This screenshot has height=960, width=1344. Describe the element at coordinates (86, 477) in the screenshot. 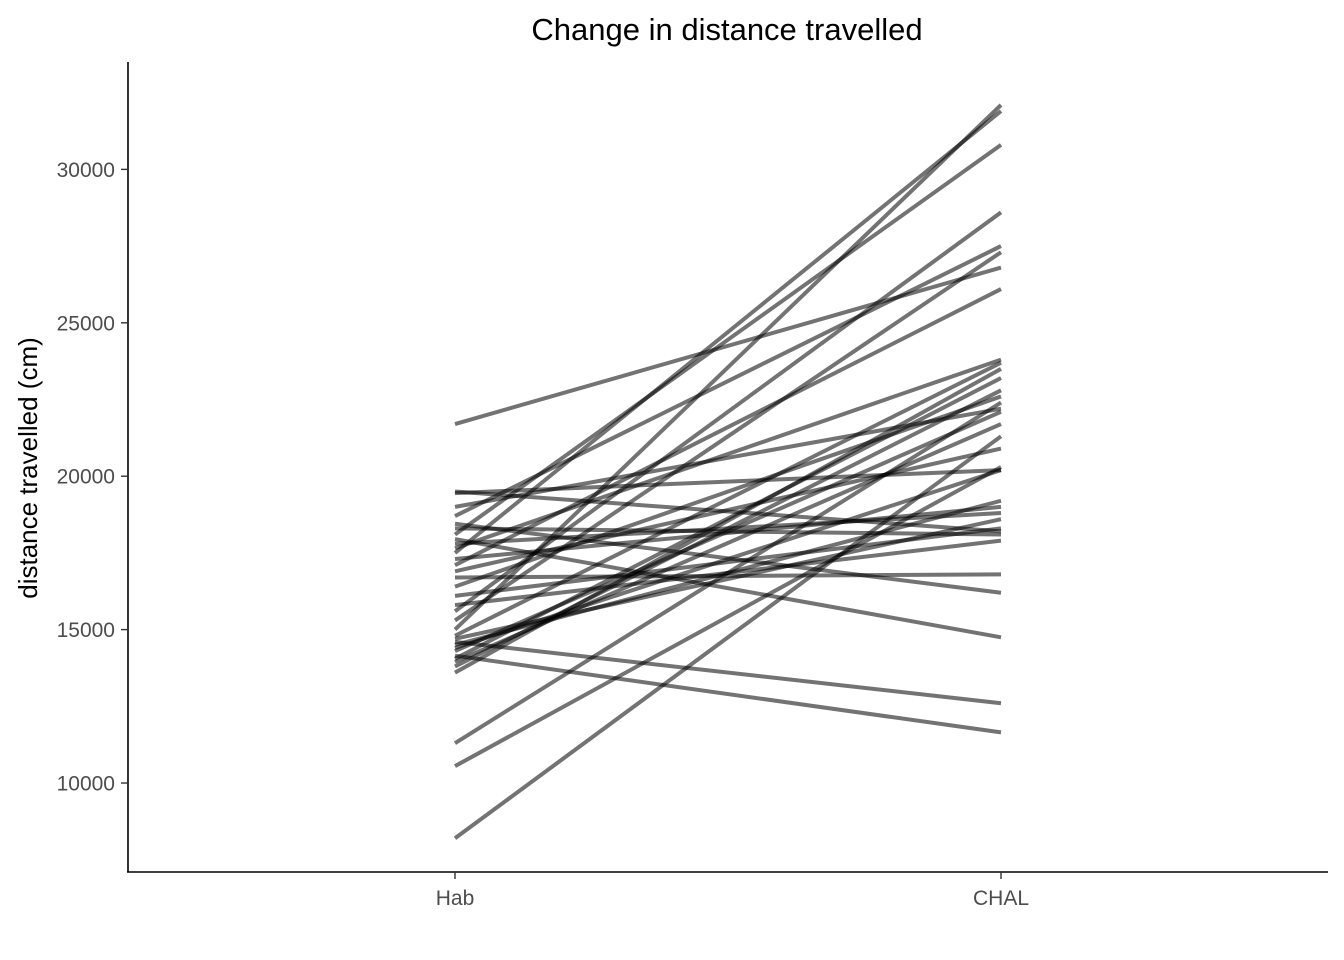

I see `y-tick-label: 20000` at that location.